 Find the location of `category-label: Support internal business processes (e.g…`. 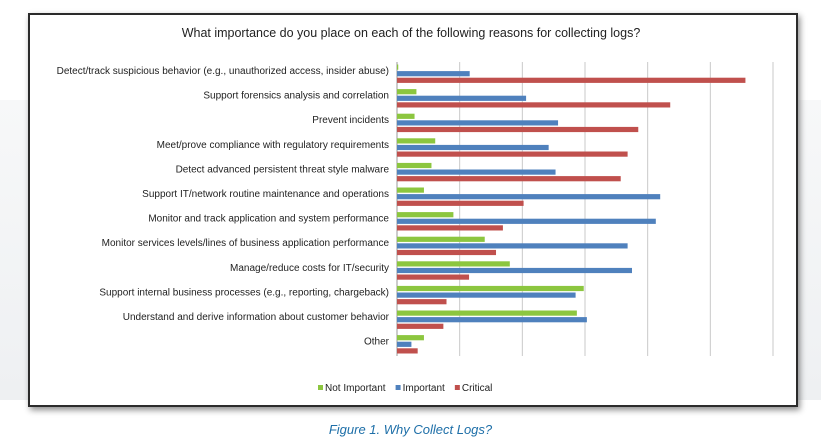

category-label: Support internal business processes (e.g… is located at coordinates (244, 292).